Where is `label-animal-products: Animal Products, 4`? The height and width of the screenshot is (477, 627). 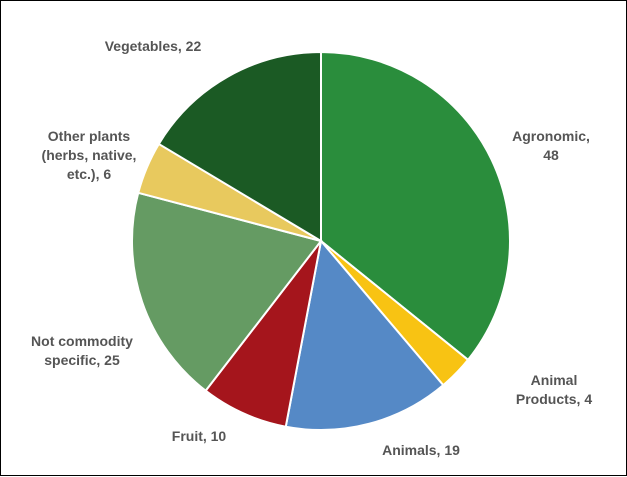
label-animal-products: Animal Products, 4 is located at coordinates (554, 389).